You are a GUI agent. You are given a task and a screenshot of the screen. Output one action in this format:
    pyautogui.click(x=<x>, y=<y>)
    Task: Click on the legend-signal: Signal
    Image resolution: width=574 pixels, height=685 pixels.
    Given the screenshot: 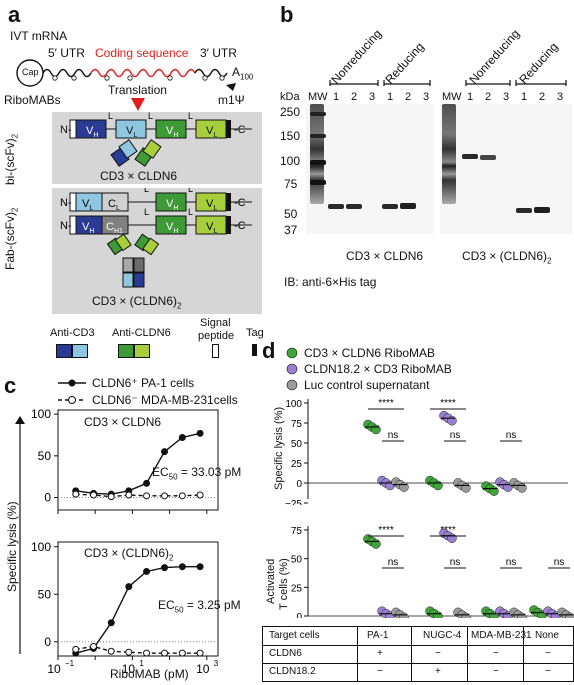 What is the action you would take?
    pyautogui.click(x=215, y=323)
    